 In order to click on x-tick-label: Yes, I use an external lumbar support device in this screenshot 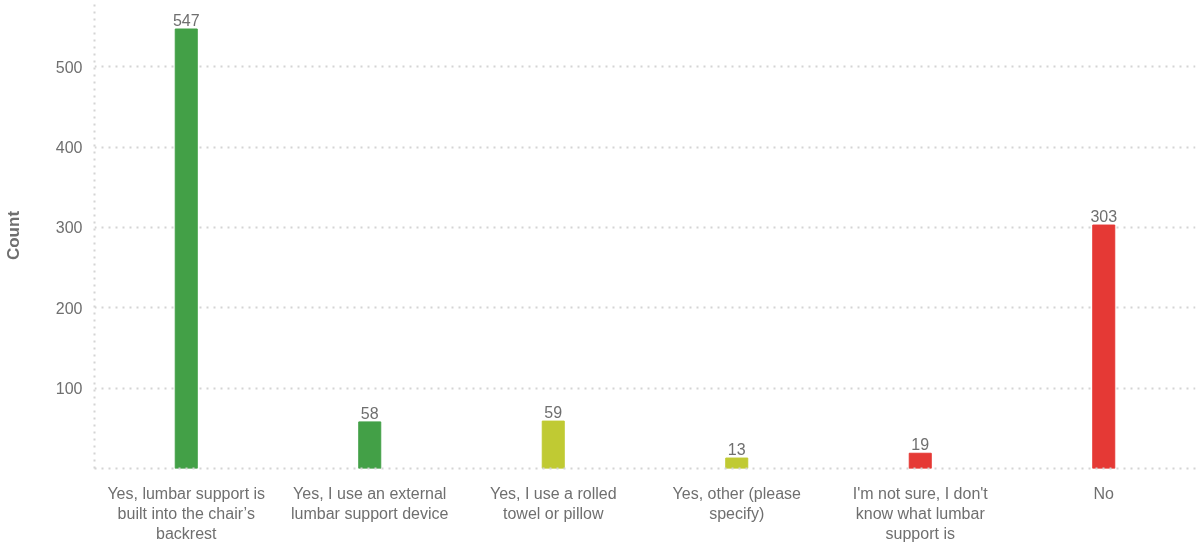, I will do `click(370, 503)`.